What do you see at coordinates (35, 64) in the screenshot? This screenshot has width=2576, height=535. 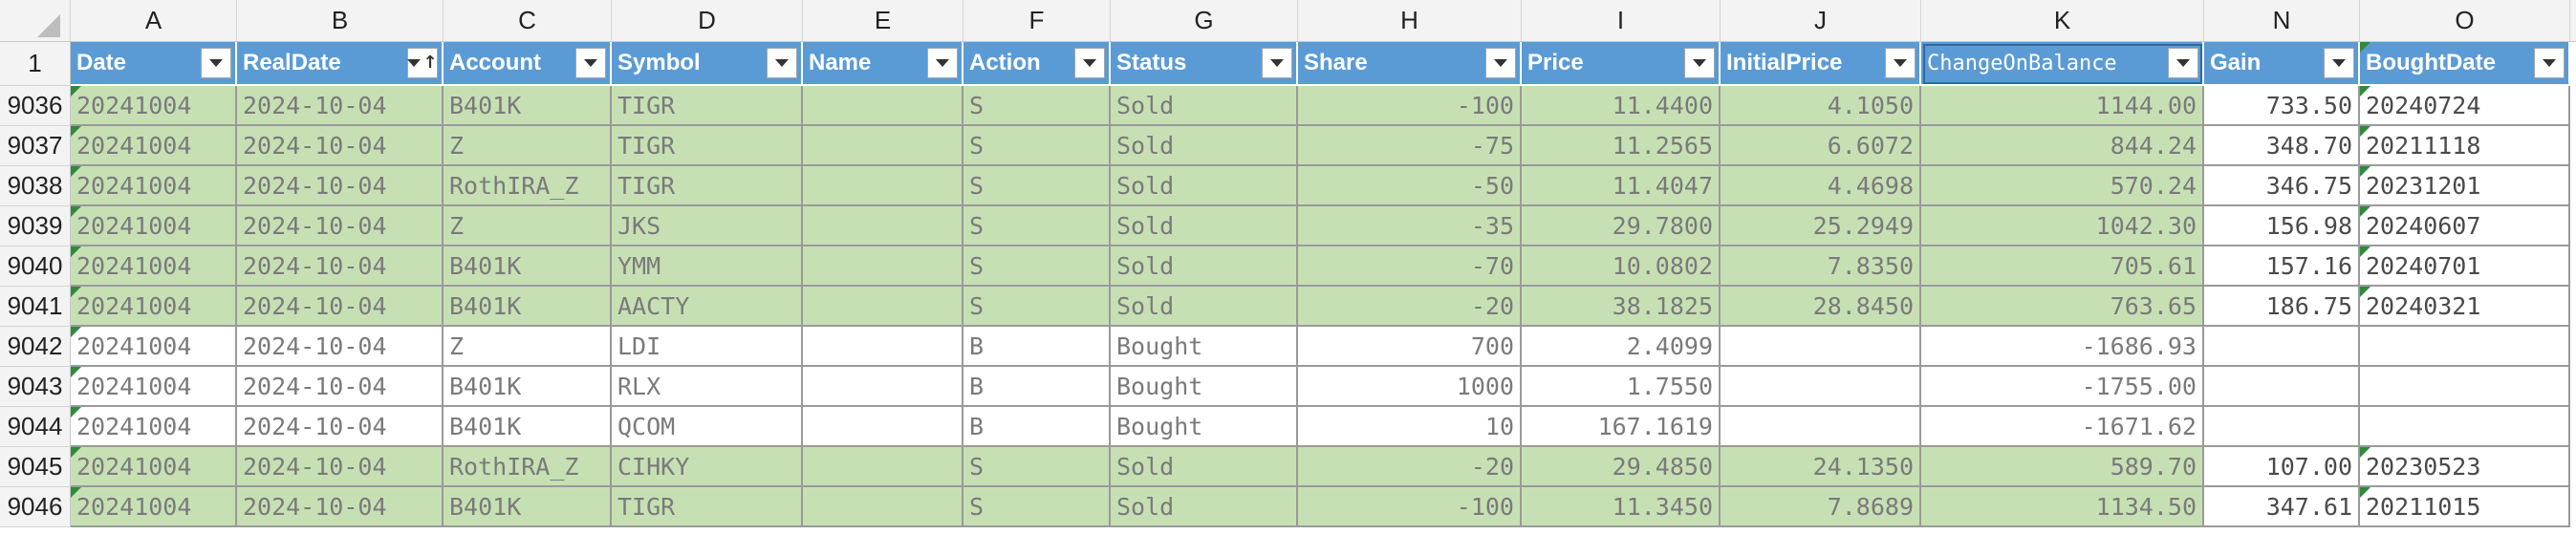 I see `row-number: 1` at bounding box center [35, 64].